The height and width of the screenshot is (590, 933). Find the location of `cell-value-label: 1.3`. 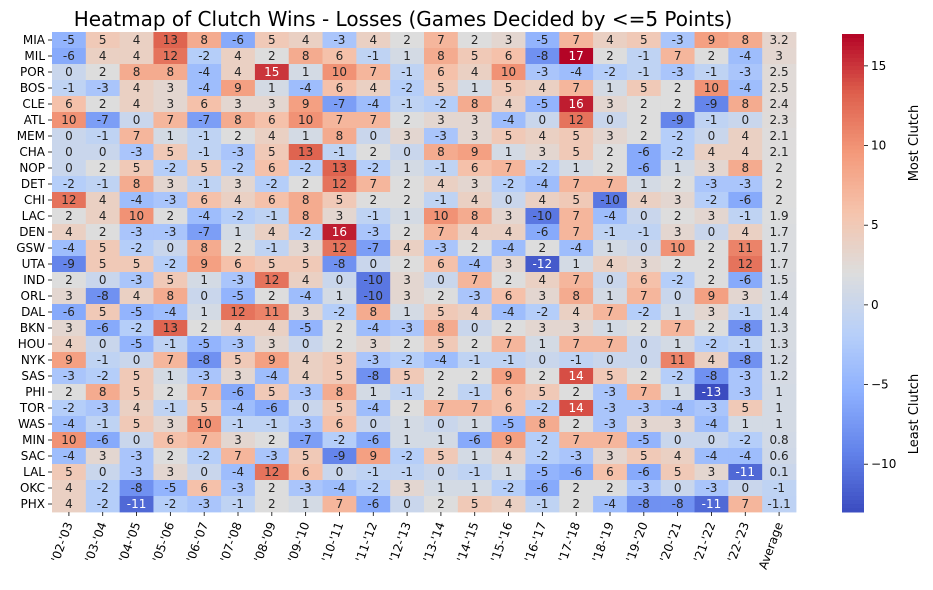

cell-value-label: 1.3 is located at coordinates (779, 344).